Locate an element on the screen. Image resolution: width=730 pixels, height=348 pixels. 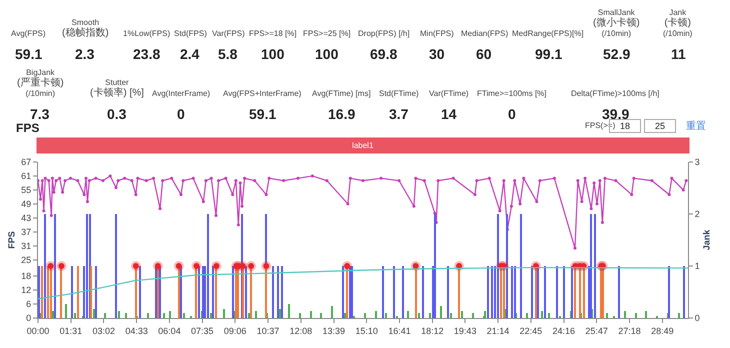
category-label: Drop(FPS) [/h] is located at coordinates (384, 33).